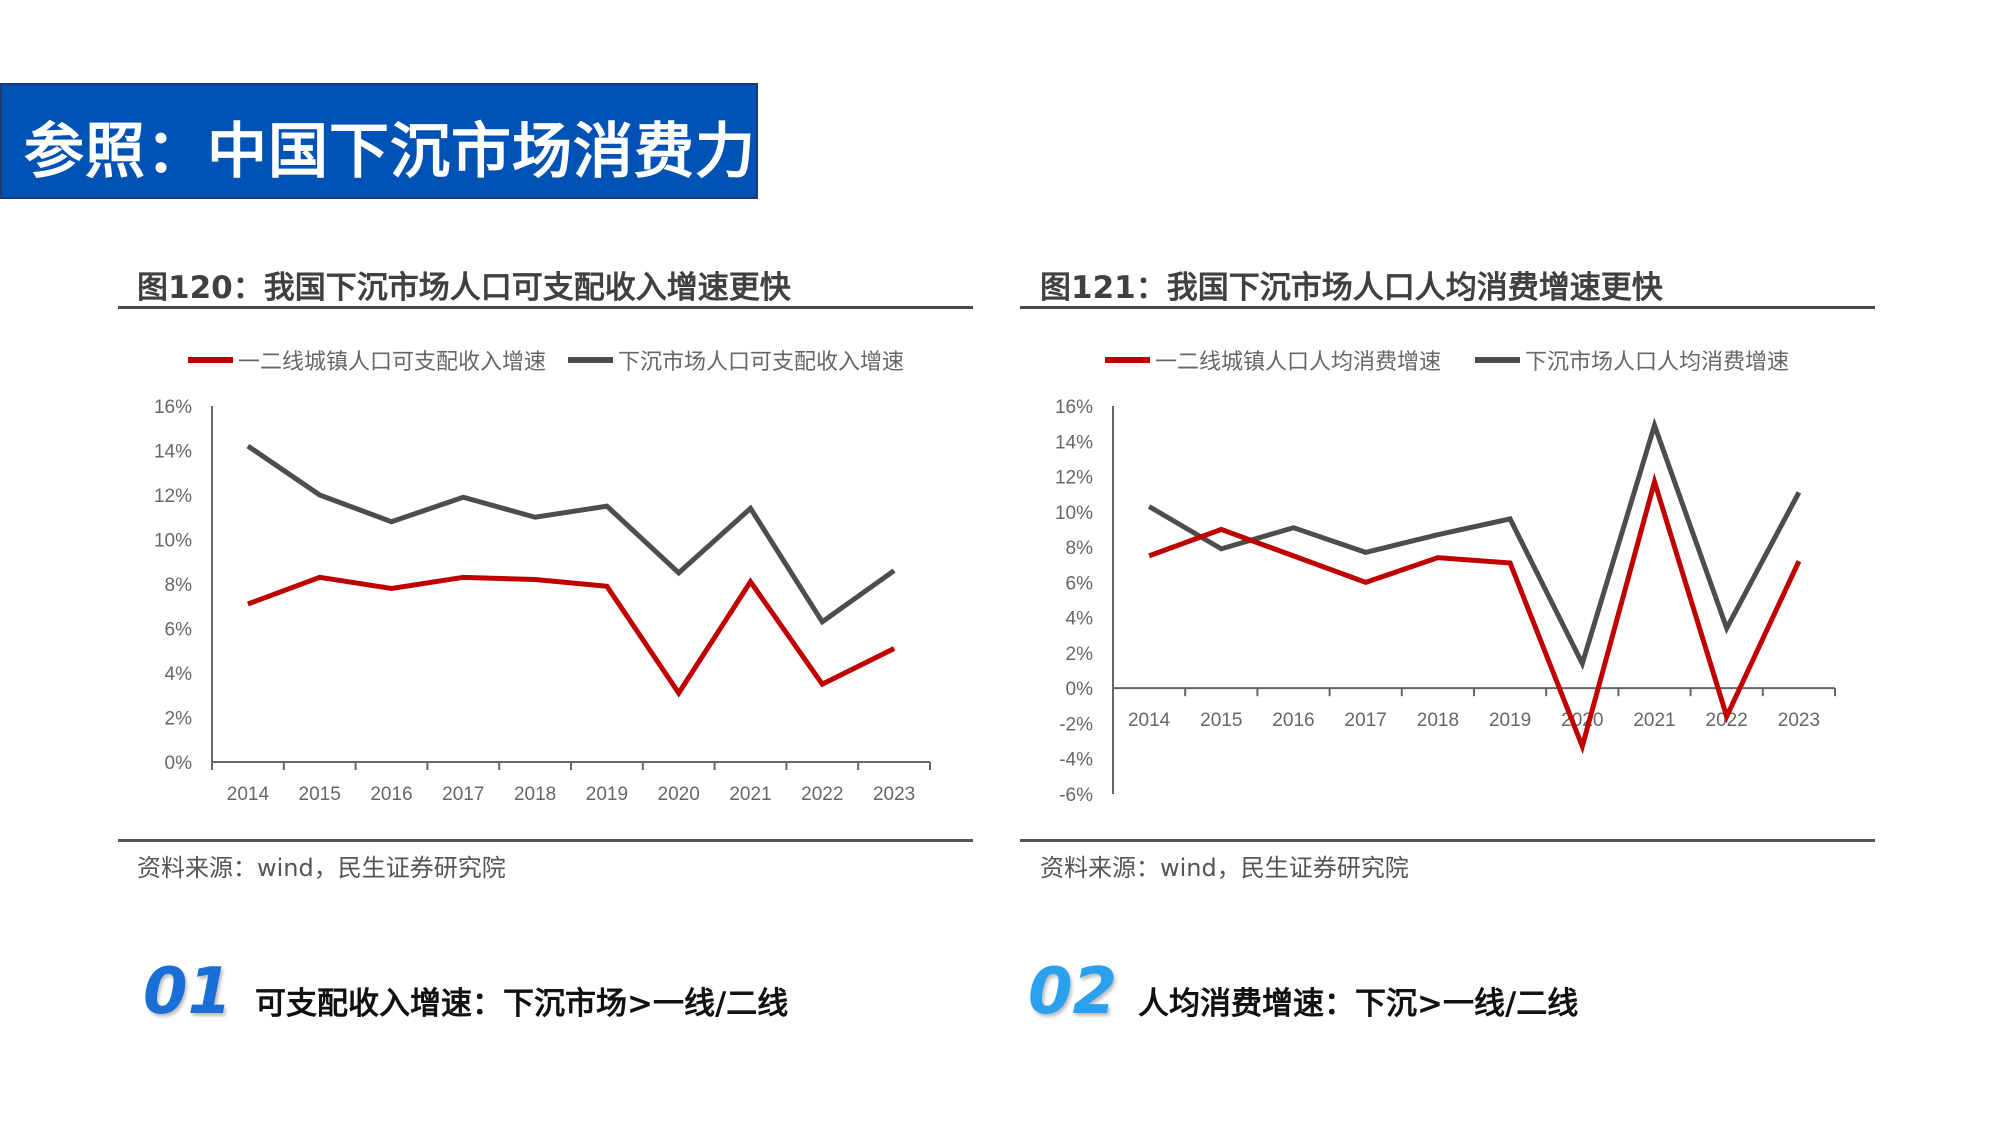  I want to click on source-left: 资料来源：wind，民生证券研究院, so click(321, 868).